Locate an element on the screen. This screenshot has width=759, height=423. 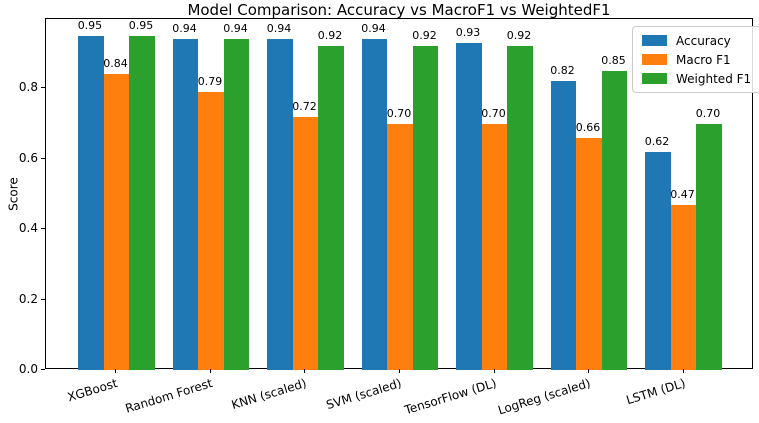
bar-weighted-f1-svm-scaled is located at coordinates (425, 208).